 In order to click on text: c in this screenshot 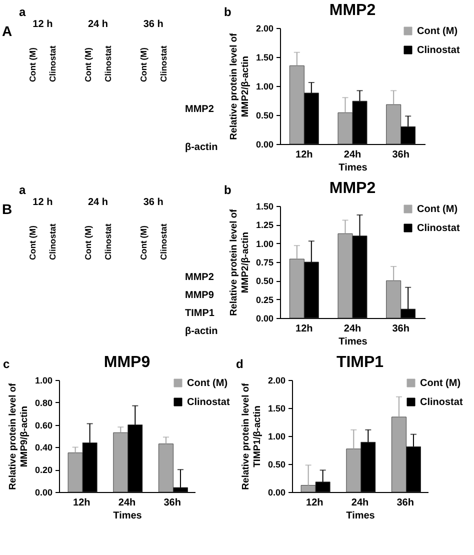, I will do `click(6, 364)`.